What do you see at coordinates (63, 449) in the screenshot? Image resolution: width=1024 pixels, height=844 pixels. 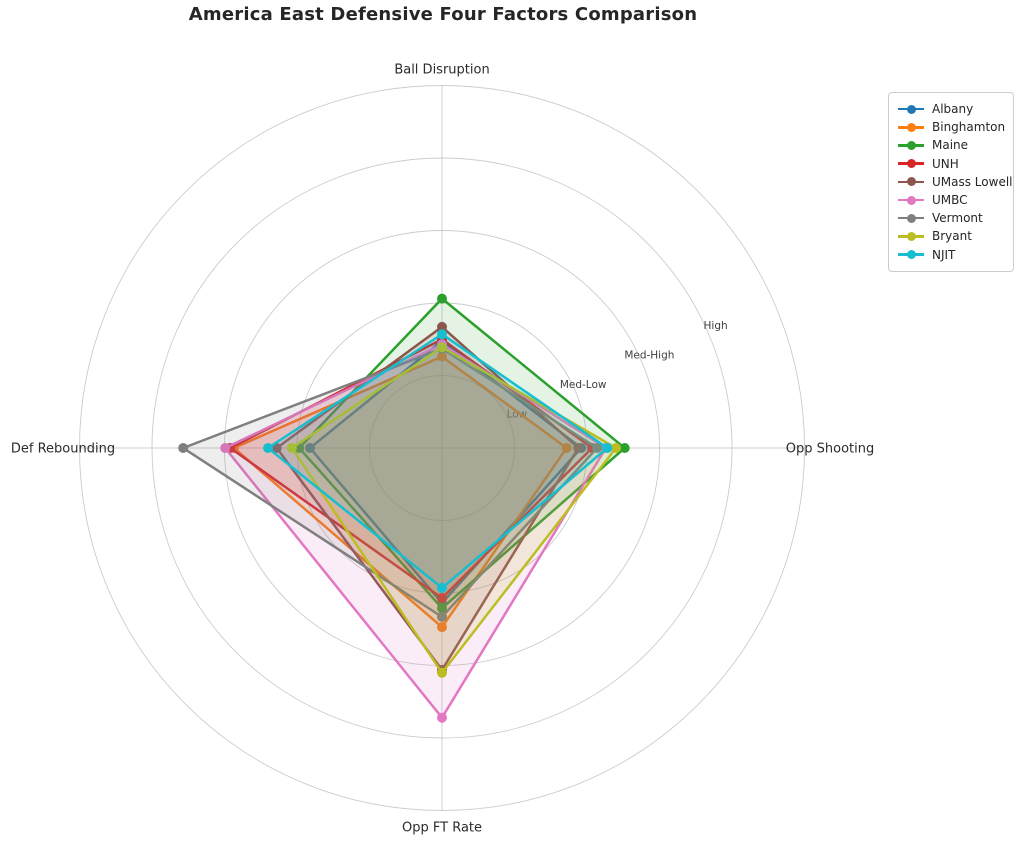 I see `axis-label-def-rebounding: Def Rebounding` at bounding box center [63, 449].